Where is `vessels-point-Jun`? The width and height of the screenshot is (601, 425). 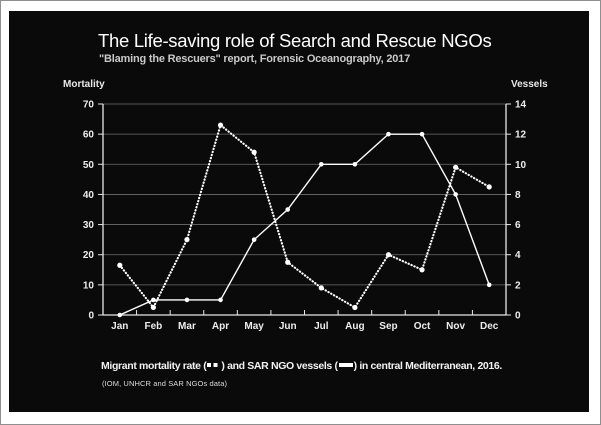 vessels-point-Jun is located at coordinates (288, 209).